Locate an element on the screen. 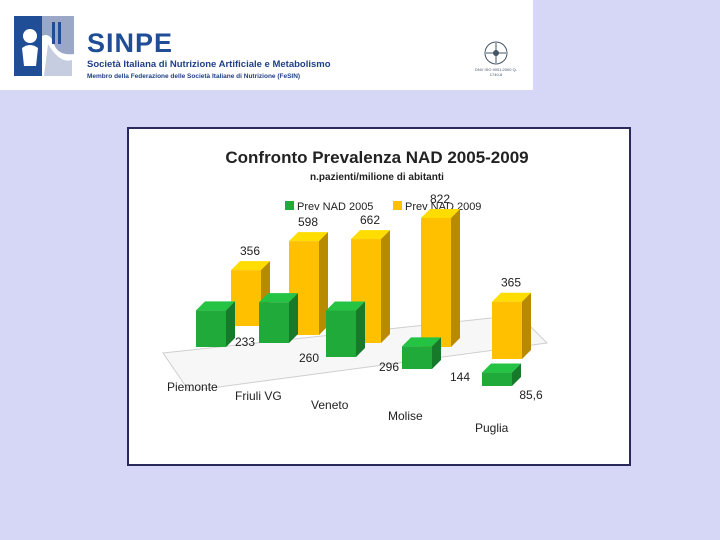 The height and width of the screenshot is (540, 720). data-label-2005-veneto: 296 is located at coordinates (389, 367).